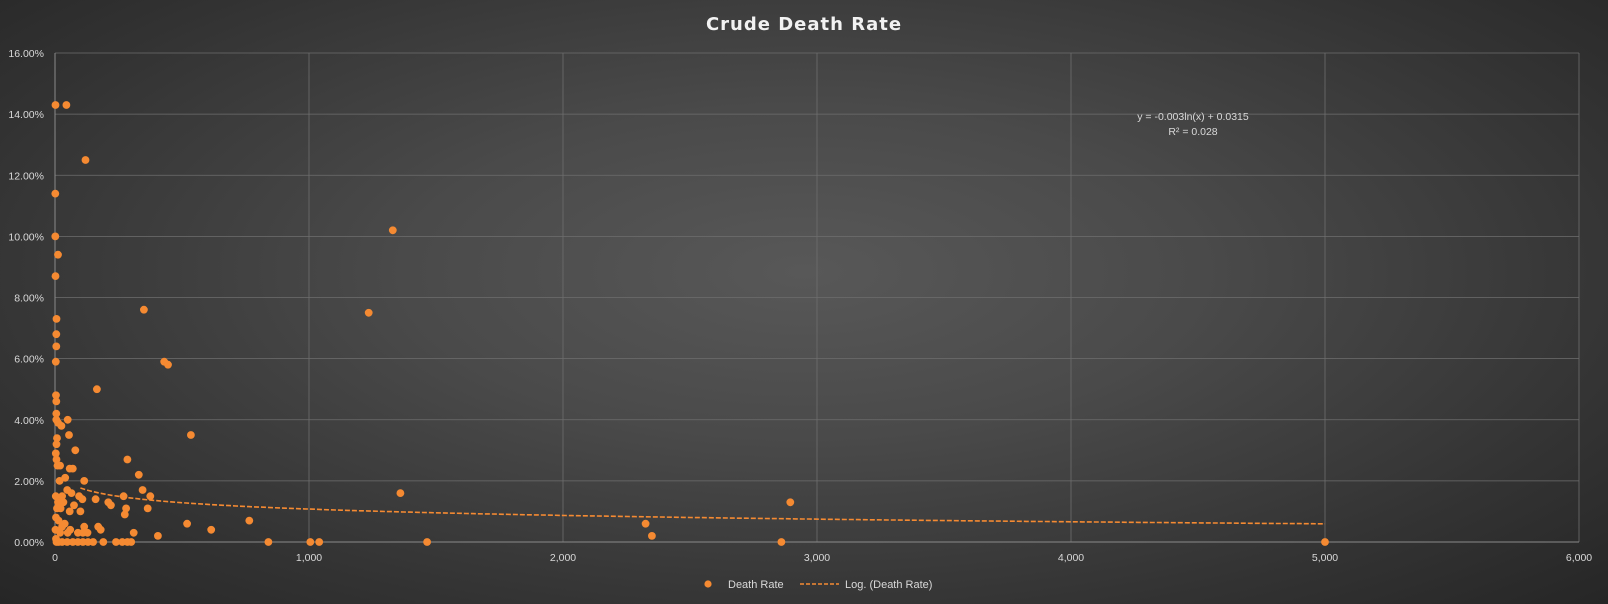  What do you see at coordinates (817, 558) in the screenshot?
I see `x-tick-label: 3,000` at bounding box center [817, 558].